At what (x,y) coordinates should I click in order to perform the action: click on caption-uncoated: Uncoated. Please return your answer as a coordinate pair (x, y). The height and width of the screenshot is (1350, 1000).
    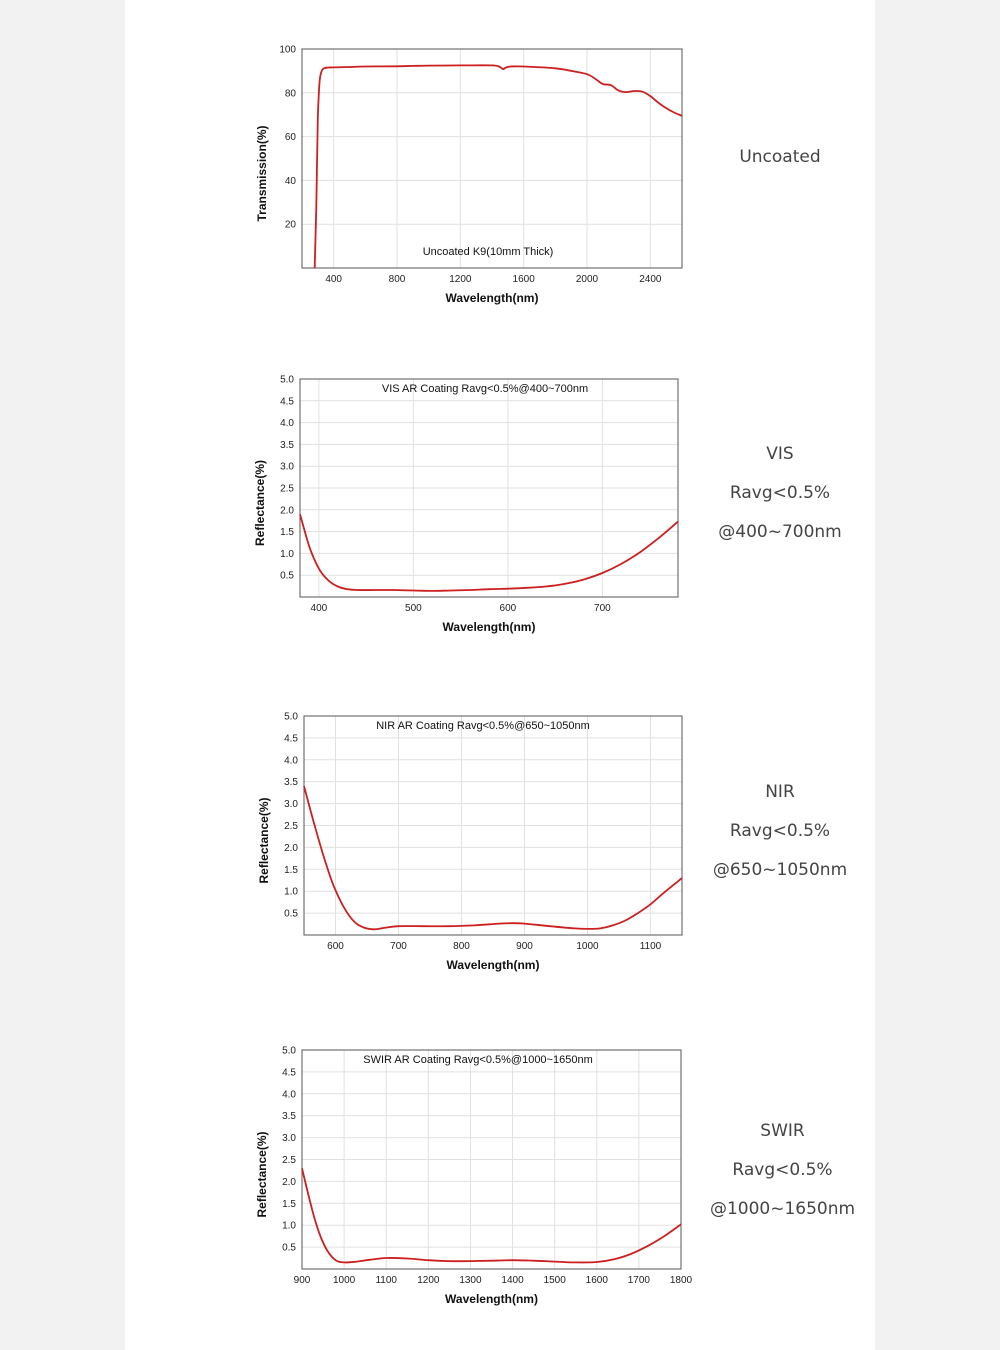
    Looking at the image, I should click on (780, 157).